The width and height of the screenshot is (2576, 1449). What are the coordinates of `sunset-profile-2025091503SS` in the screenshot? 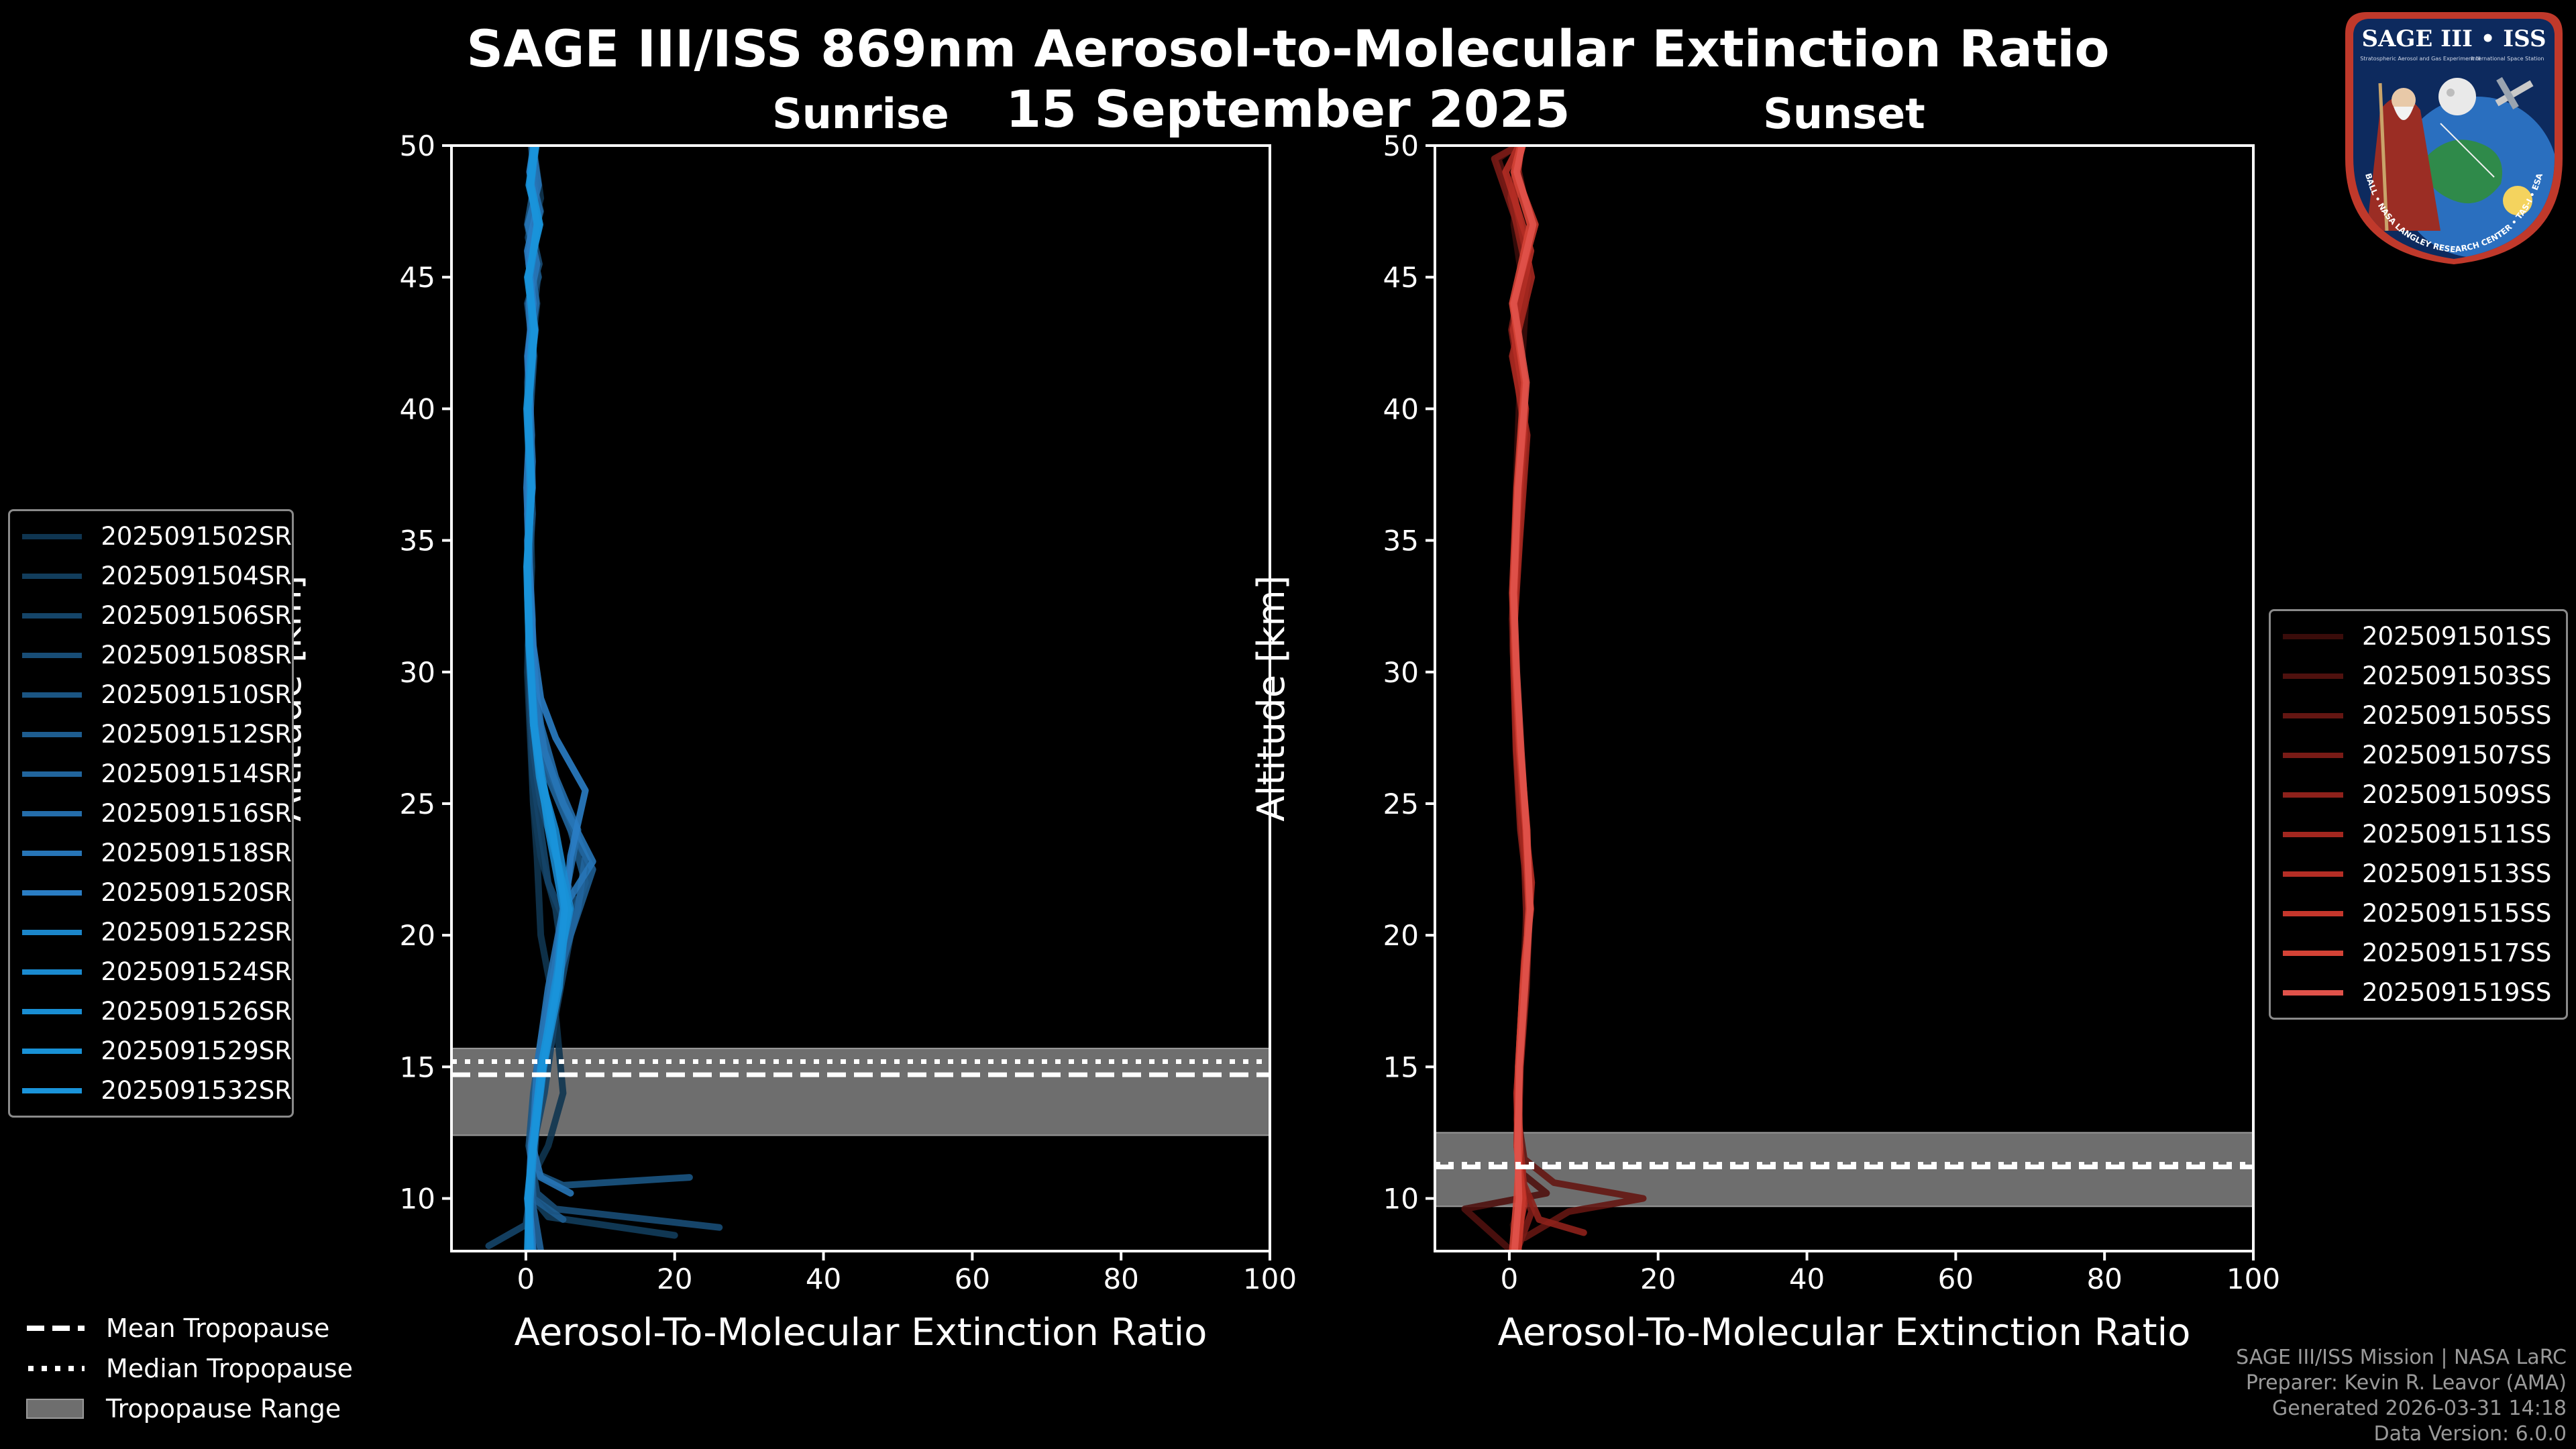 It's located at (1505, 698).